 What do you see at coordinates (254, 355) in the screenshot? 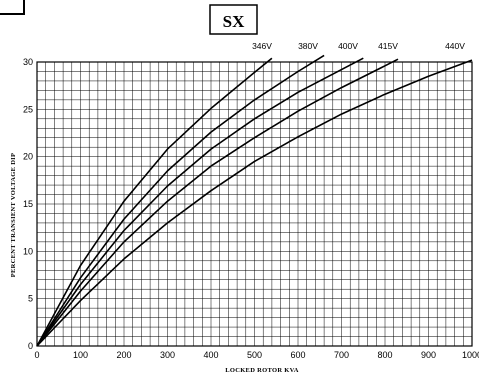
I see `x-tick-label: 500` at bounding box center [254, 355].